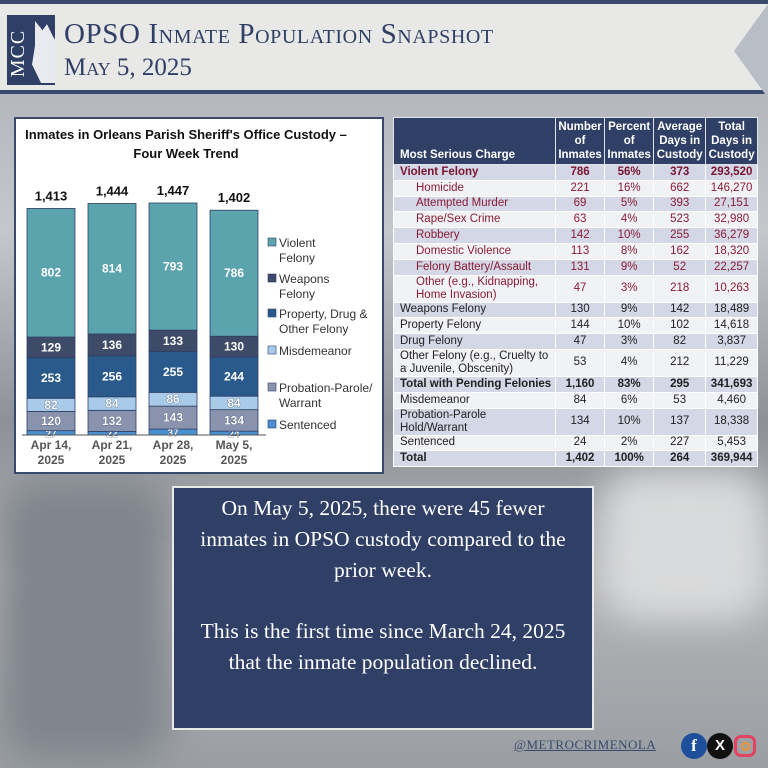 This screenshot has width=768, height=768. I want to click on background-photo-building, so click(684, 545).